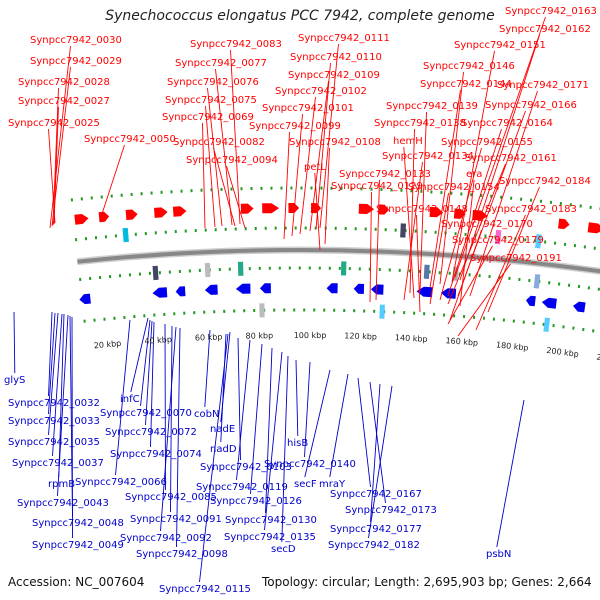 This screenshot has width=600, height=600. What do you see at coordinates (336, 57) in the screenshot?
I see `forward-gene-label: Synpcc7942_0110` at bounding box center [336, 57].